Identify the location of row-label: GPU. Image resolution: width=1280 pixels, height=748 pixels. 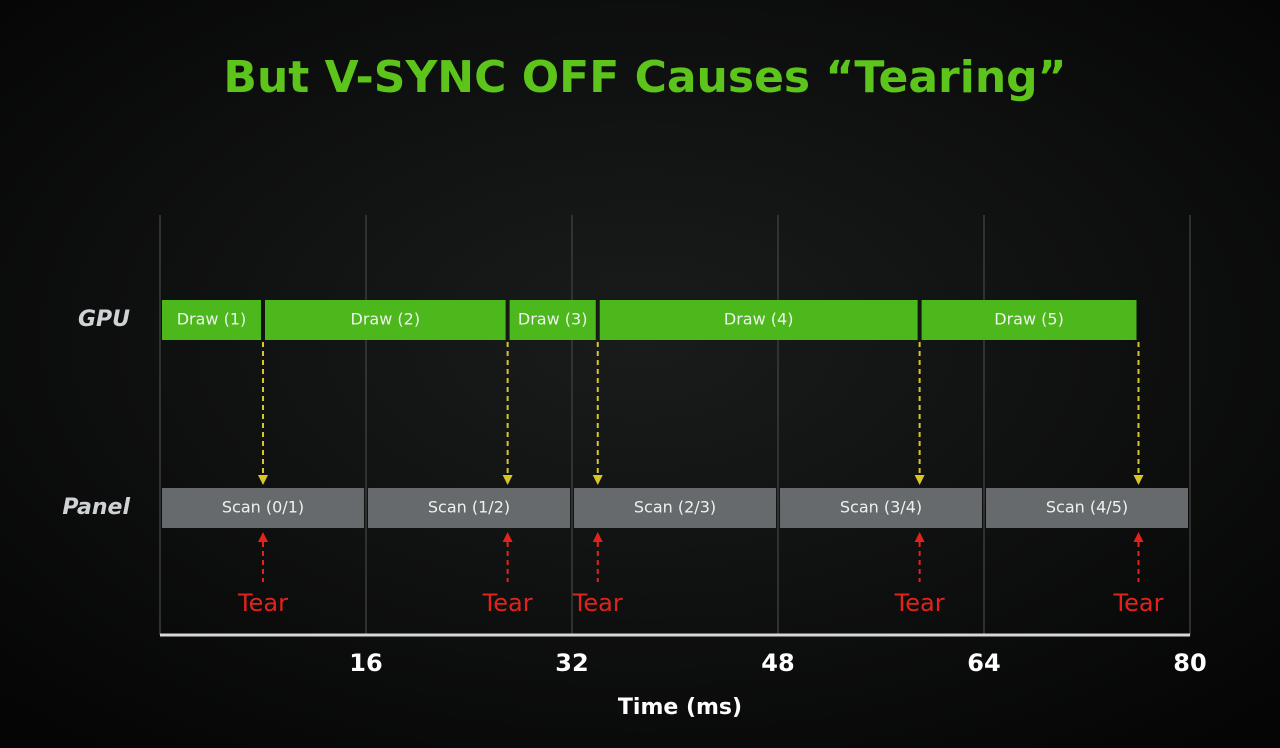
(104, 319).